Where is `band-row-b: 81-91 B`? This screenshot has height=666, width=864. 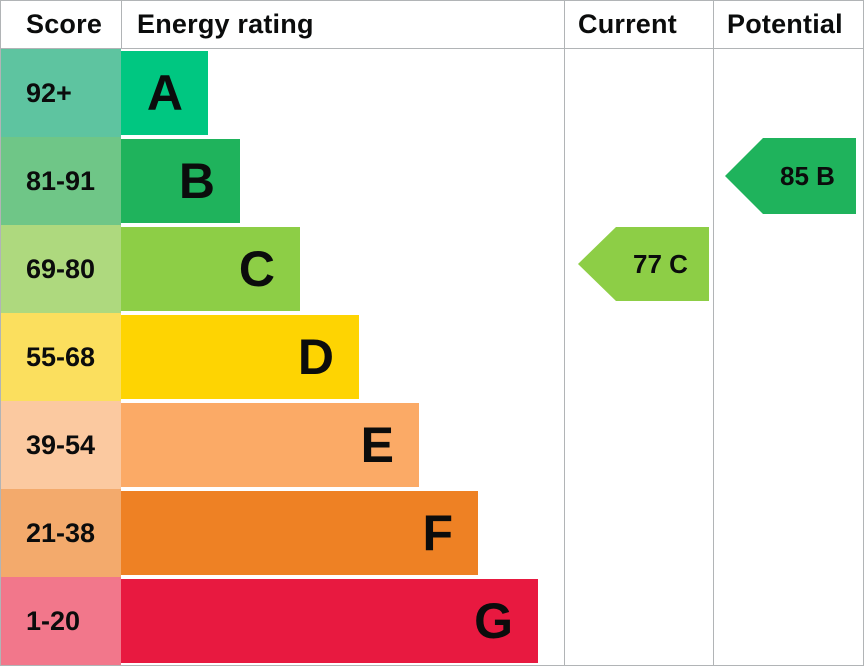 band-row-b: 81-91 B is located at coordinates (432, 181).